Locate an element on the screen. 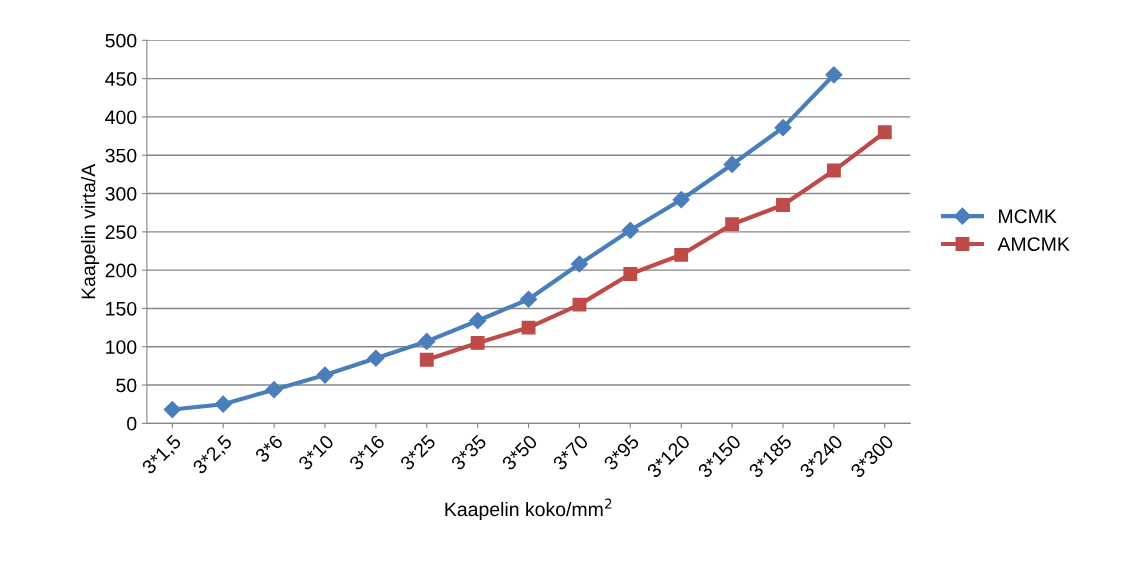 The width and height of the screenshot is (1121, 576). legend-label: AMCMK is located at coordinates (1033, 244).